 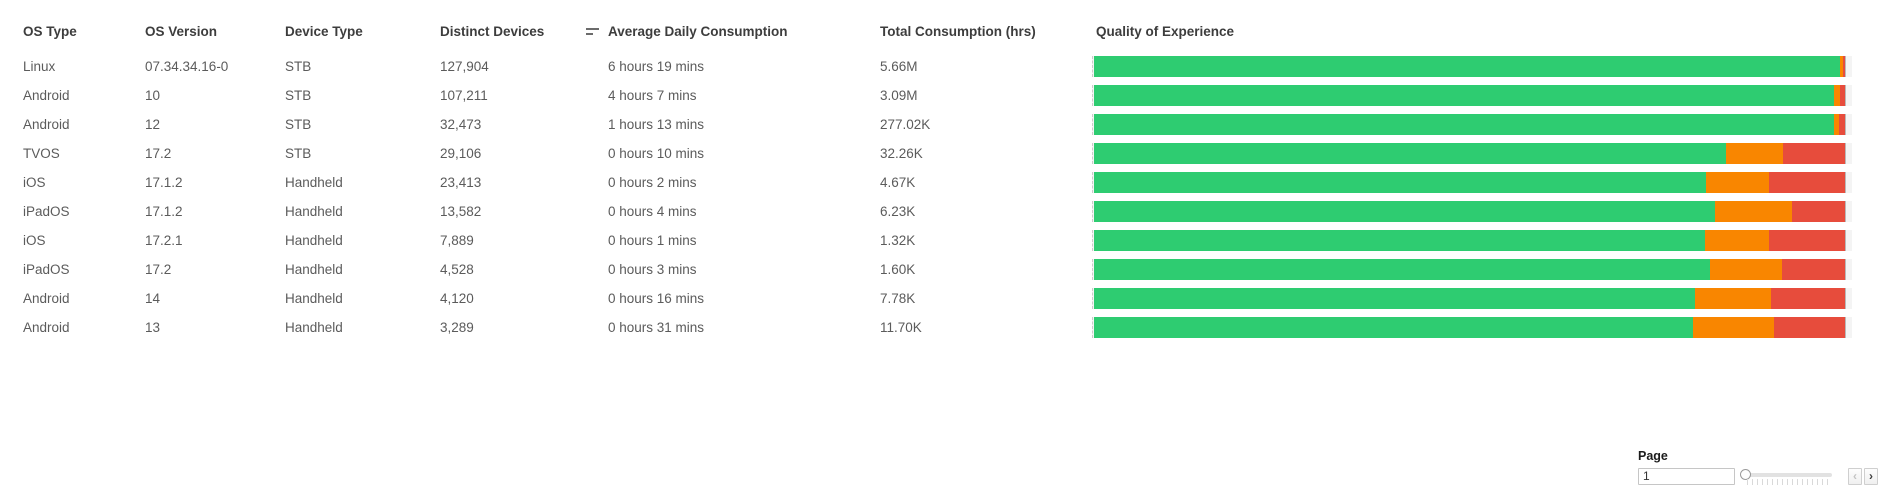 What do you see at coordinates (464, 66) in the screenshot?
I see `distinct-devices-cell: 127,904` at bounding box center [464, 66].